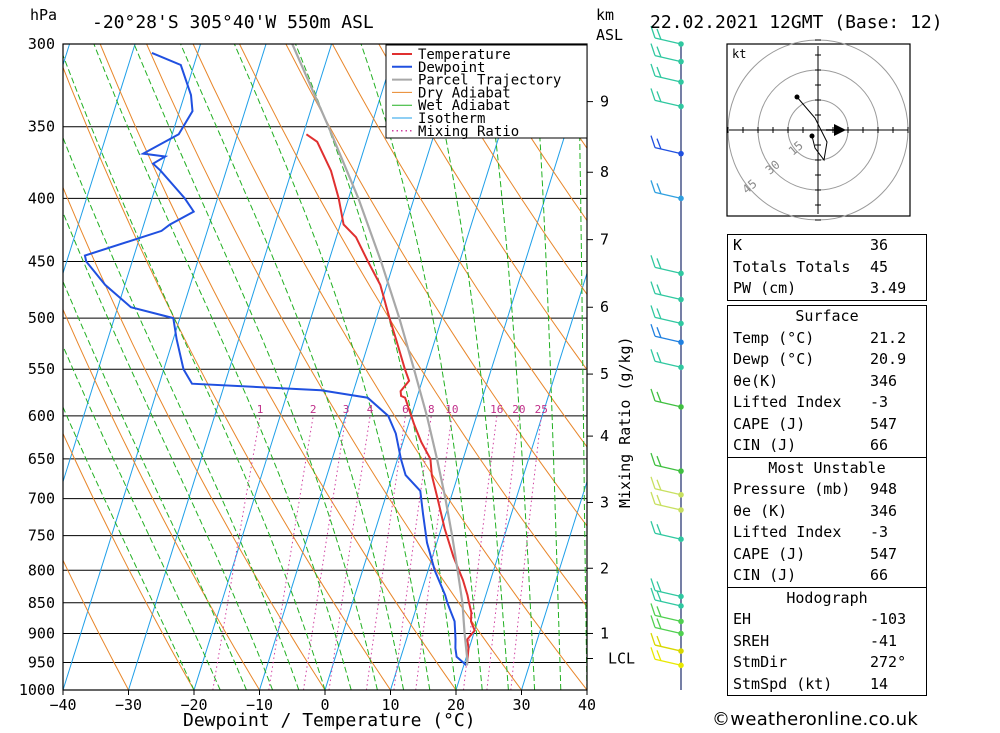 Image resolution: width=1000 pixels, height=733 pixels. I want to click on mixing-ratio-label: 6, so click(405, 409).